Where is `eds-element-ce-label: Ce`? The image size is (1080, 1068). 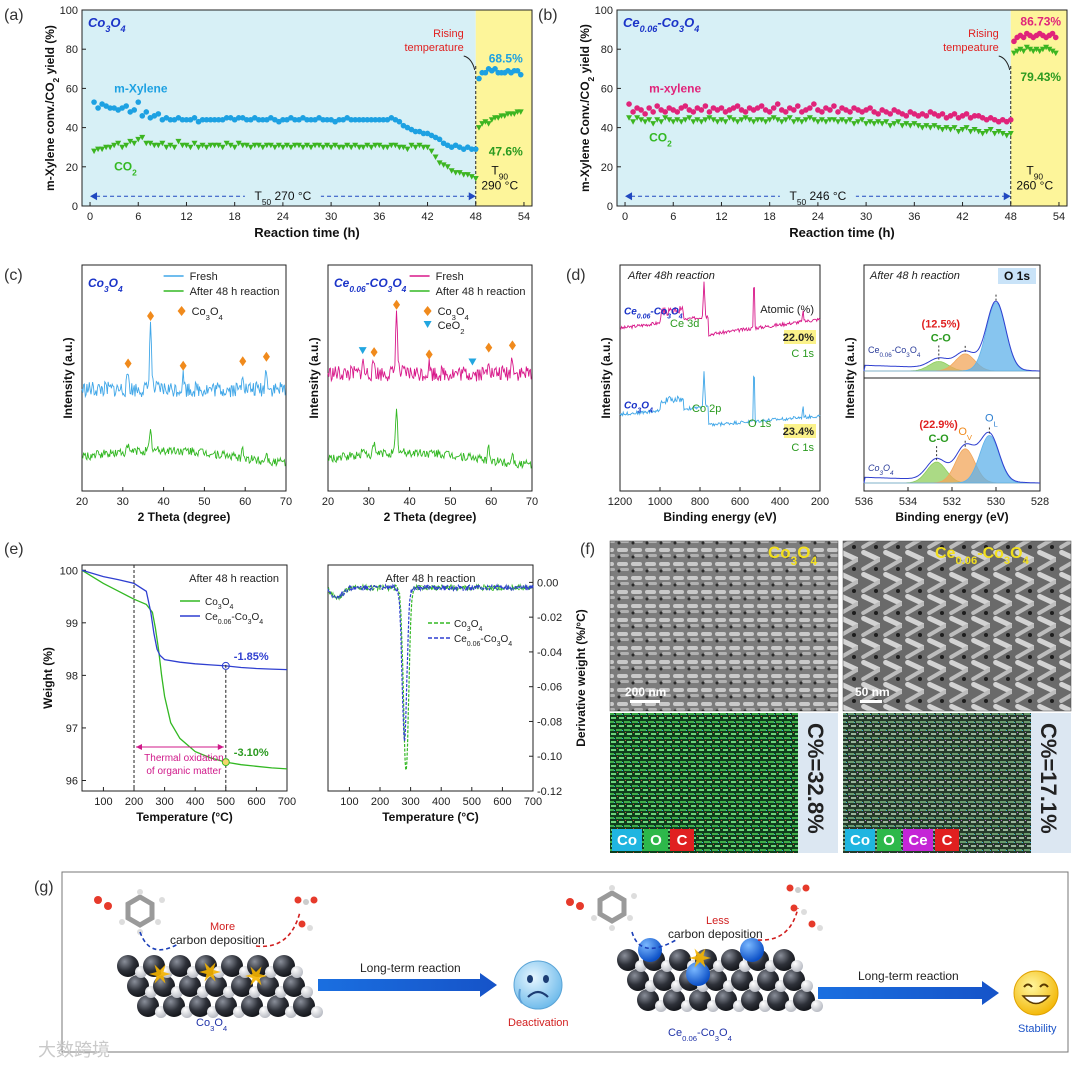 eds-element-ce-label: Ce is located at coordinates (917, 840).